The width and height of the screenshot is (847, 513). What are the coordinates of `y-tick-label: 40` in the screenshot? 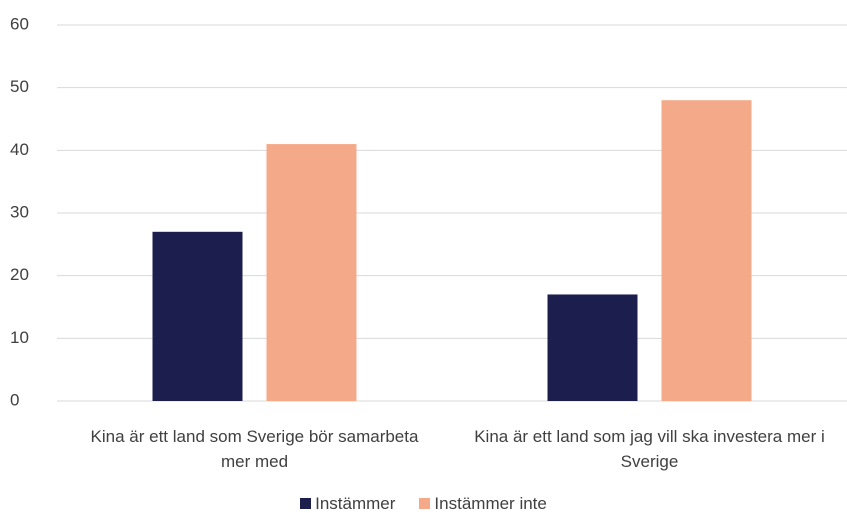 It's located at (19, 149).